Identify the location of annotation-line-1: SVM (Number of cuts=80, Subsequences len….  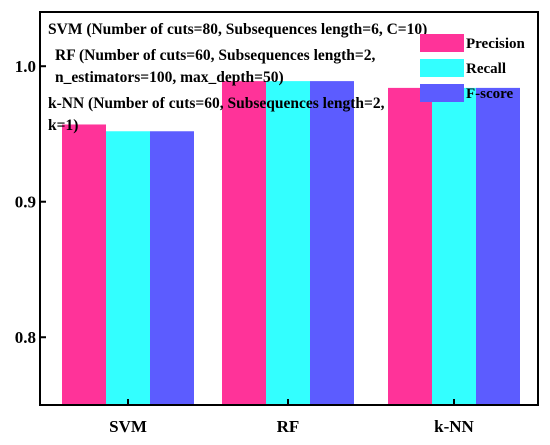
(237, 29).